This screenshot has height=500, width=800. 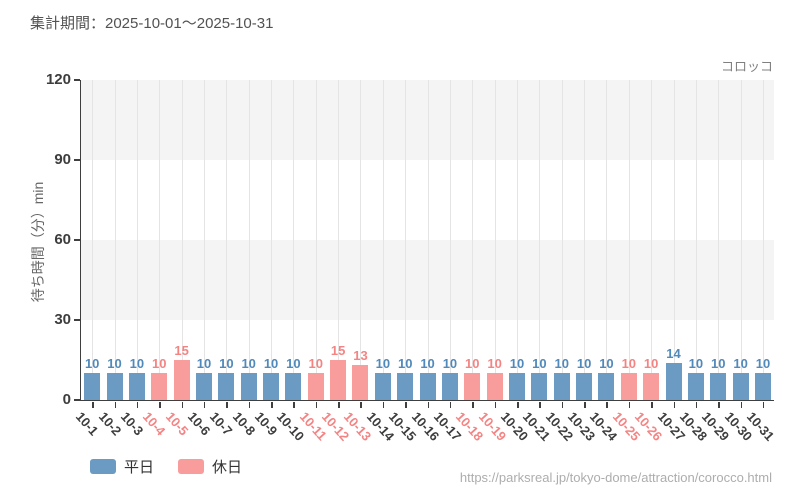 I want to click on bar-slot: 10 10-18, so click(x=470, y=262).